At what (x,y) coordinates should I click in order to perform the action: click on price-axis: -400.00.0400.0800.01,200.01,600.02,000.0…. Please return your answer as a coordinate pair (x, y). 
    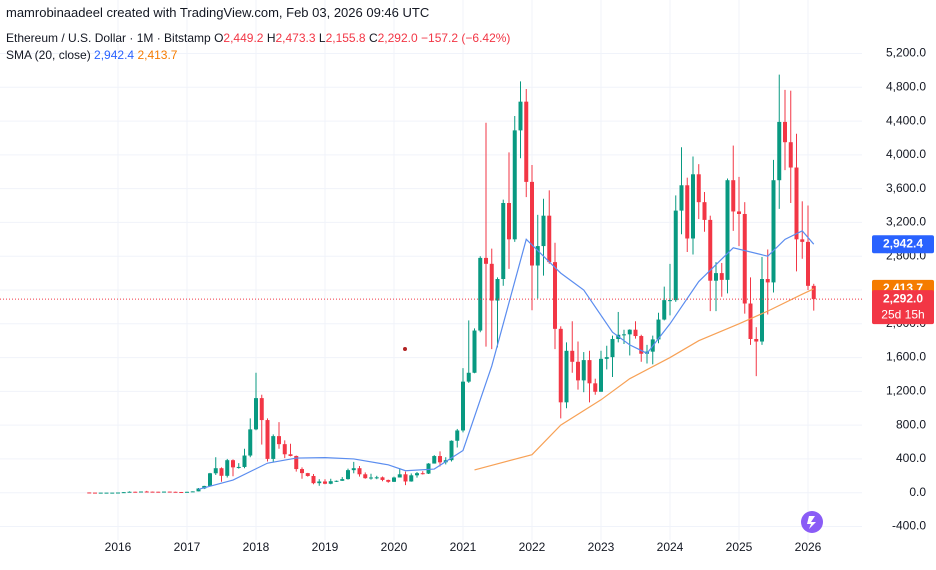
    Looking at the image, I should click on (899, 285).